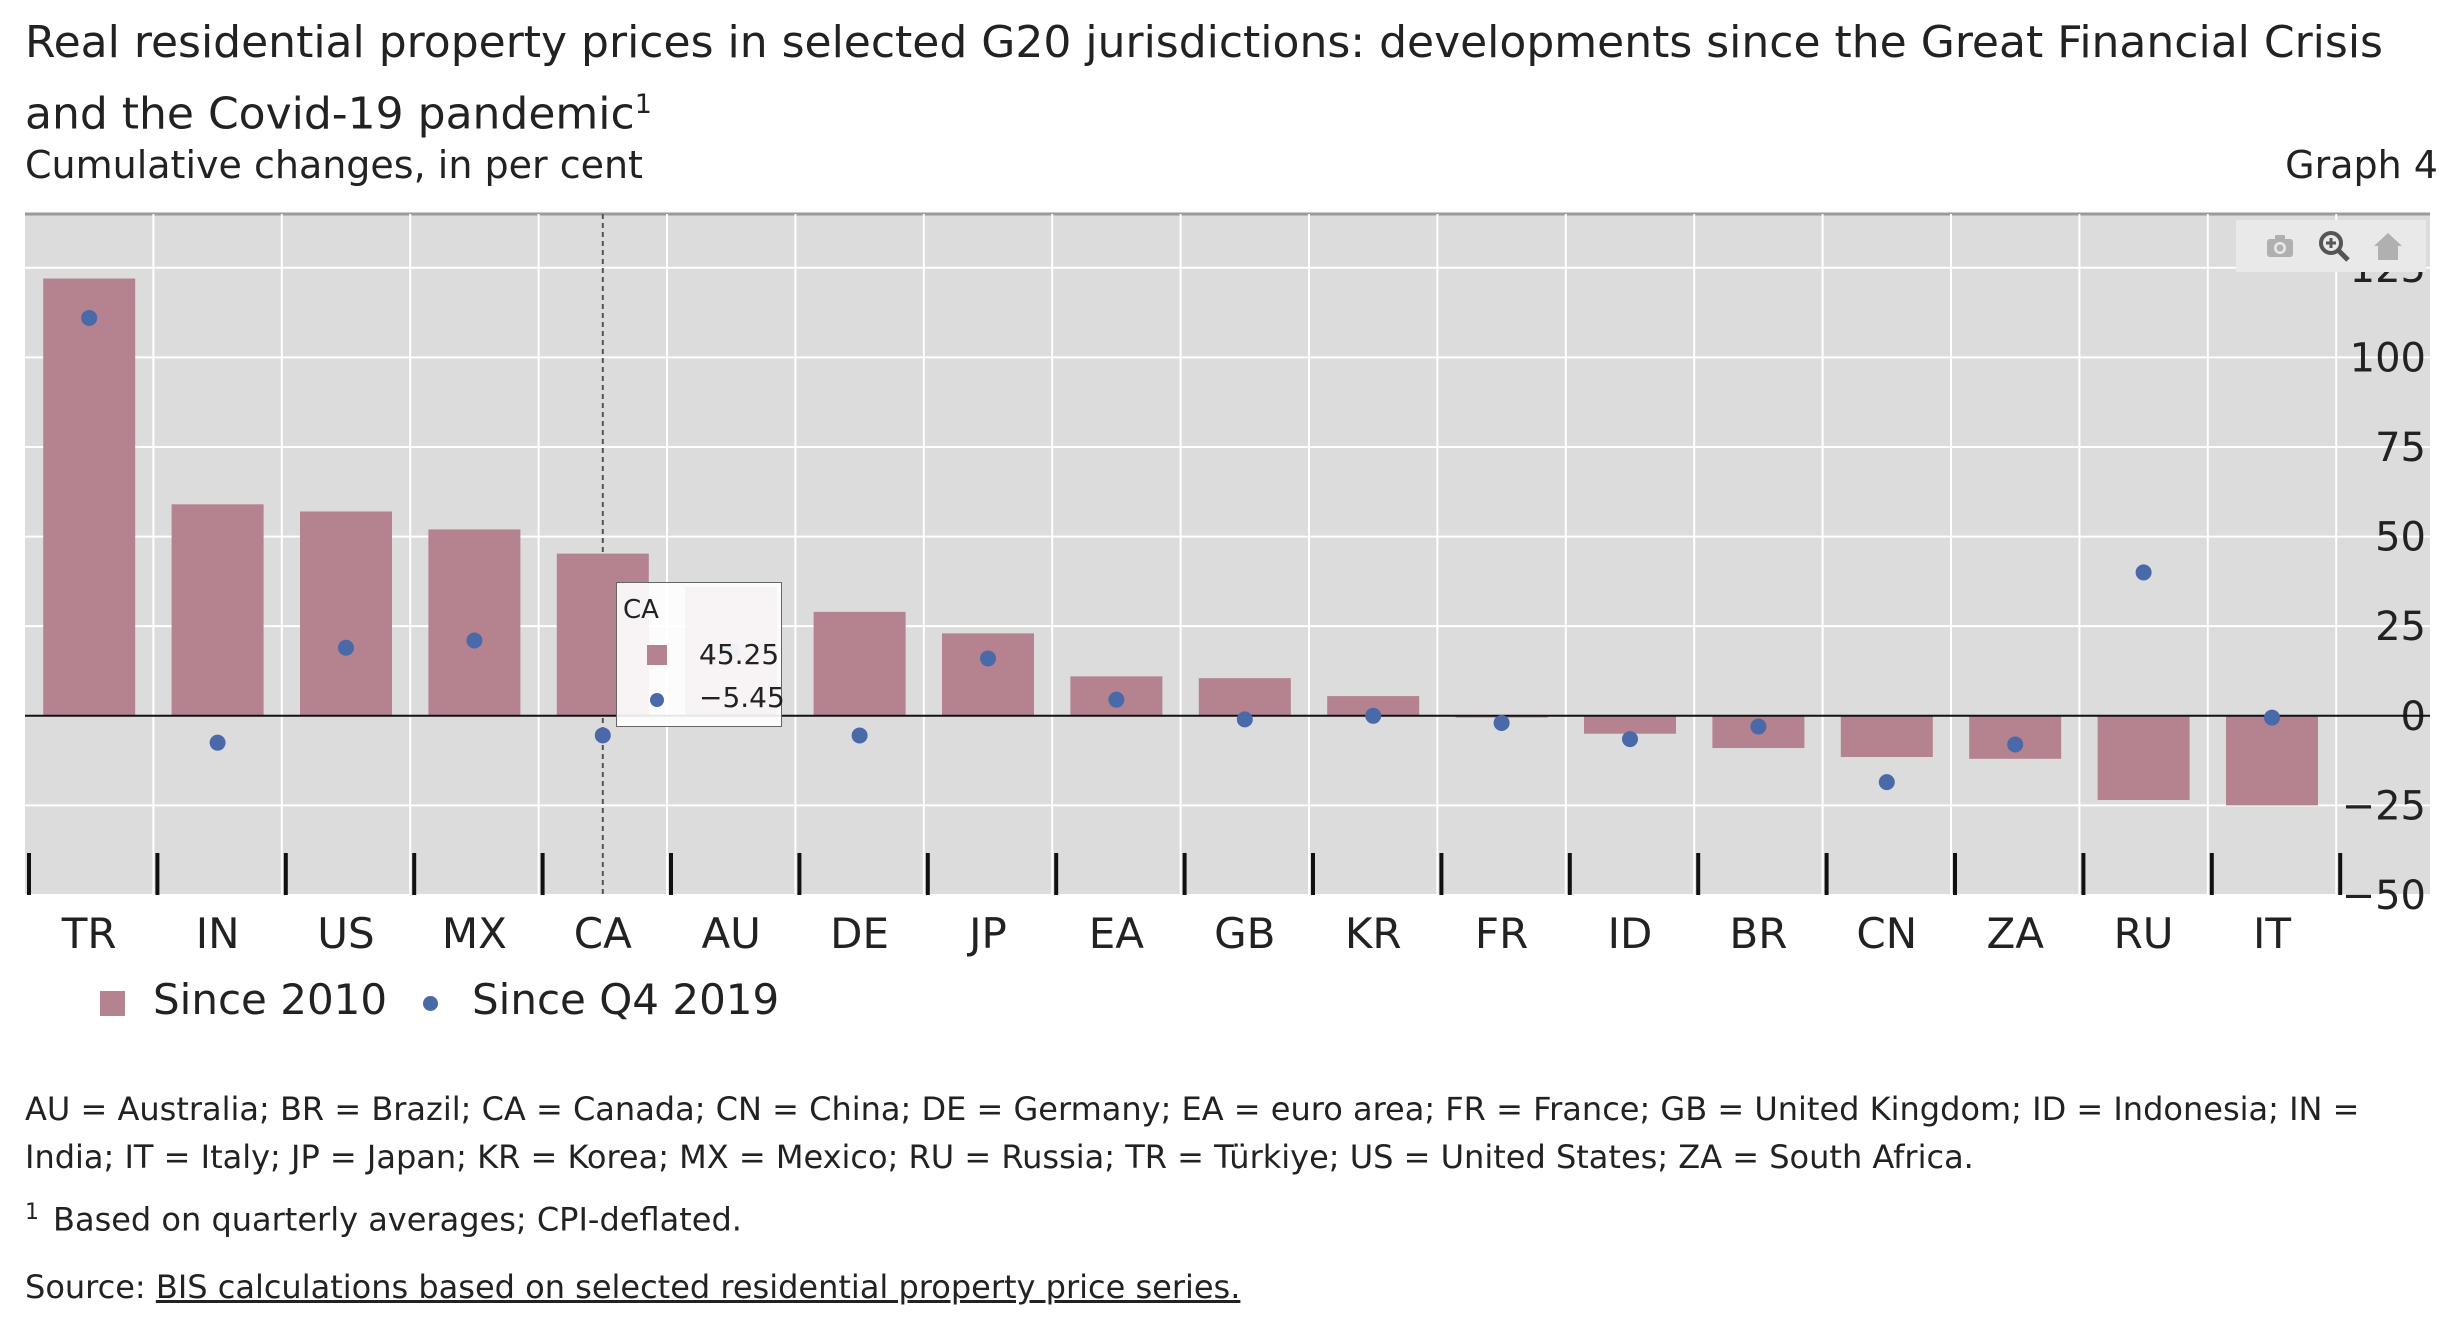 The image size is (2454, 1324). I want to click on dot-gb, so click(1244, 719).